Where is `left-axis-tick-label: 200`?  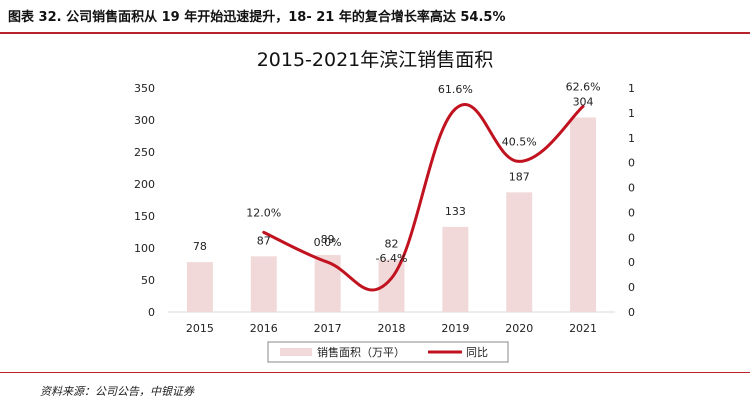 left-axis-tick-label: 200 is located at coordinates (144, 184).